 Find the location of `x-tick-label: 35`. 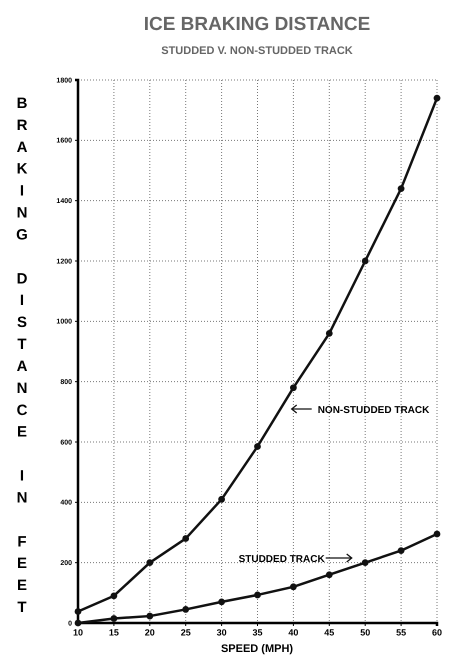

x-tick-label: 35 is located at coordinates (257, 632).